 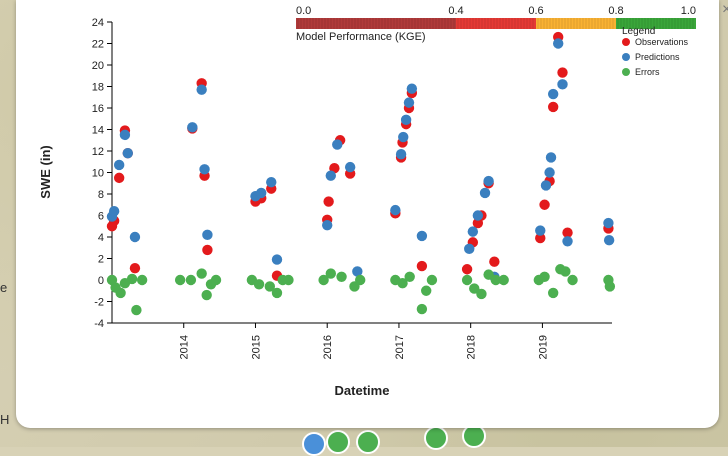 I want to click on colorbar-tick-label: 0.4, so click(x=455, y=11).